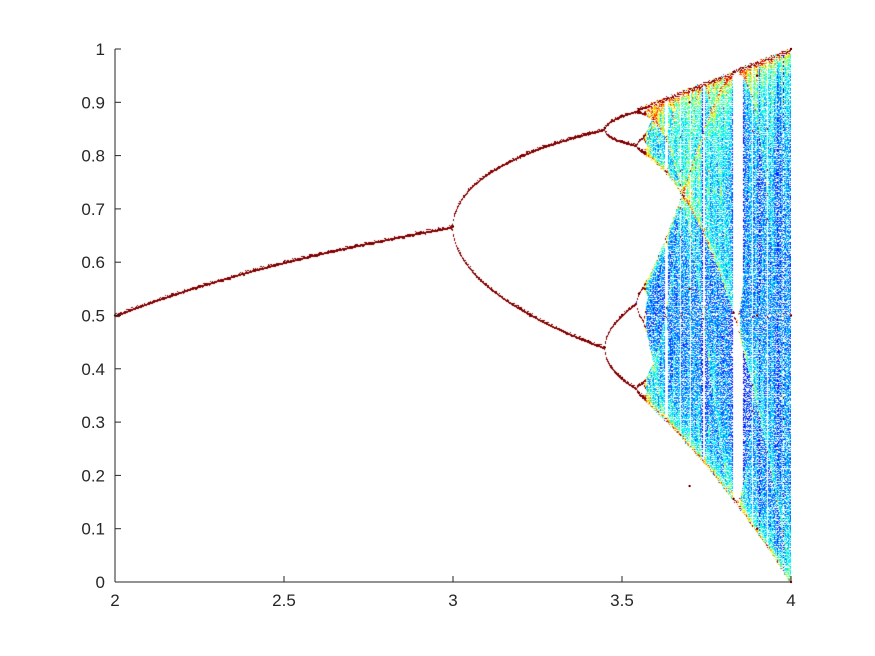 The height and width of the screenshot is (656, 875). What do you see at coordinates (93, 156) in the screenshot?
I see `y-tick-label: 0.8` at bounding box center [93, 156].